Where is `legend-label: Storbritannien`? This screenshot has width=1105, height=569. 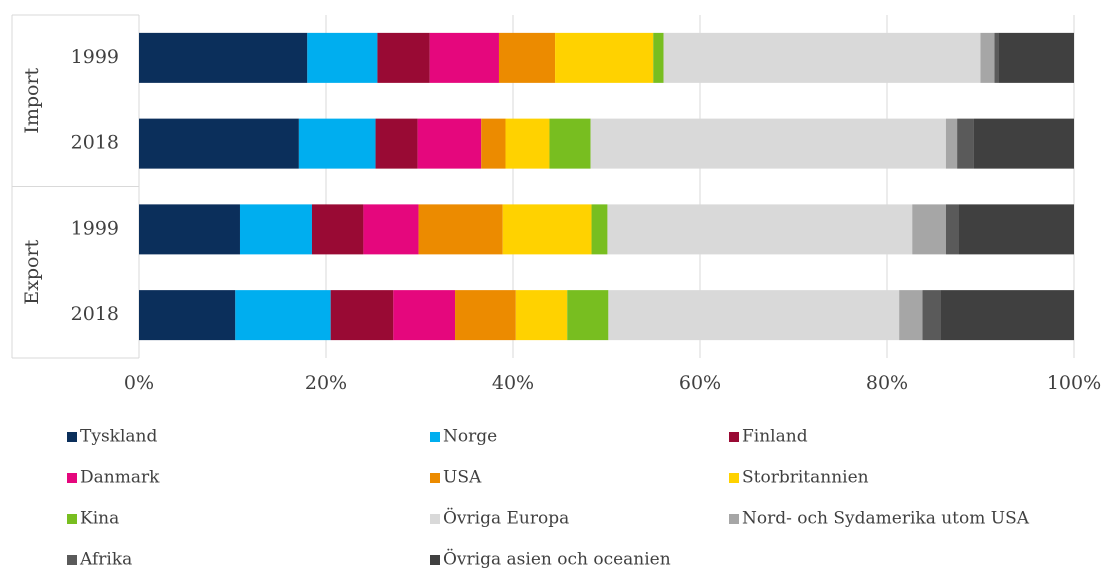
legend-label: Storbritannien is located at coordinates (805, 478).